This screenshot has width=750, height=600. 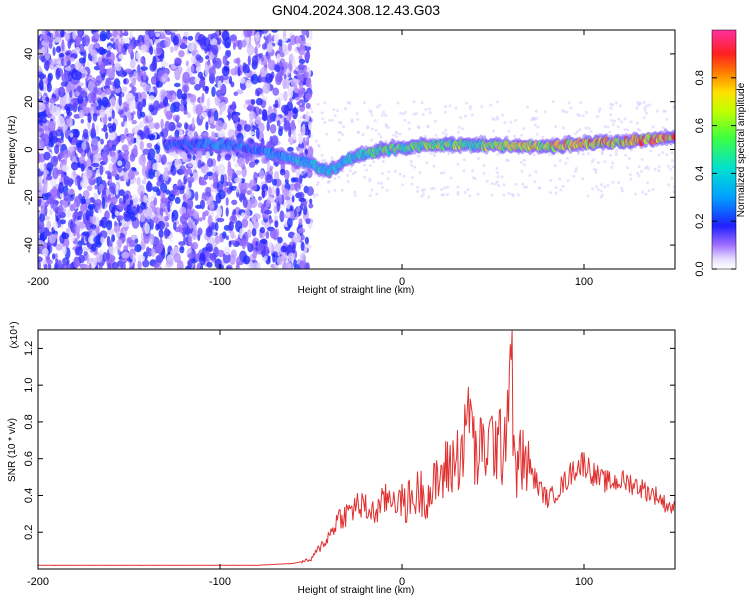 What do you see at coordinates (12, 450) in the screenshot?
I see `snr-y-label: SNR (10 * v/v)` at bounding box center [12, 450].